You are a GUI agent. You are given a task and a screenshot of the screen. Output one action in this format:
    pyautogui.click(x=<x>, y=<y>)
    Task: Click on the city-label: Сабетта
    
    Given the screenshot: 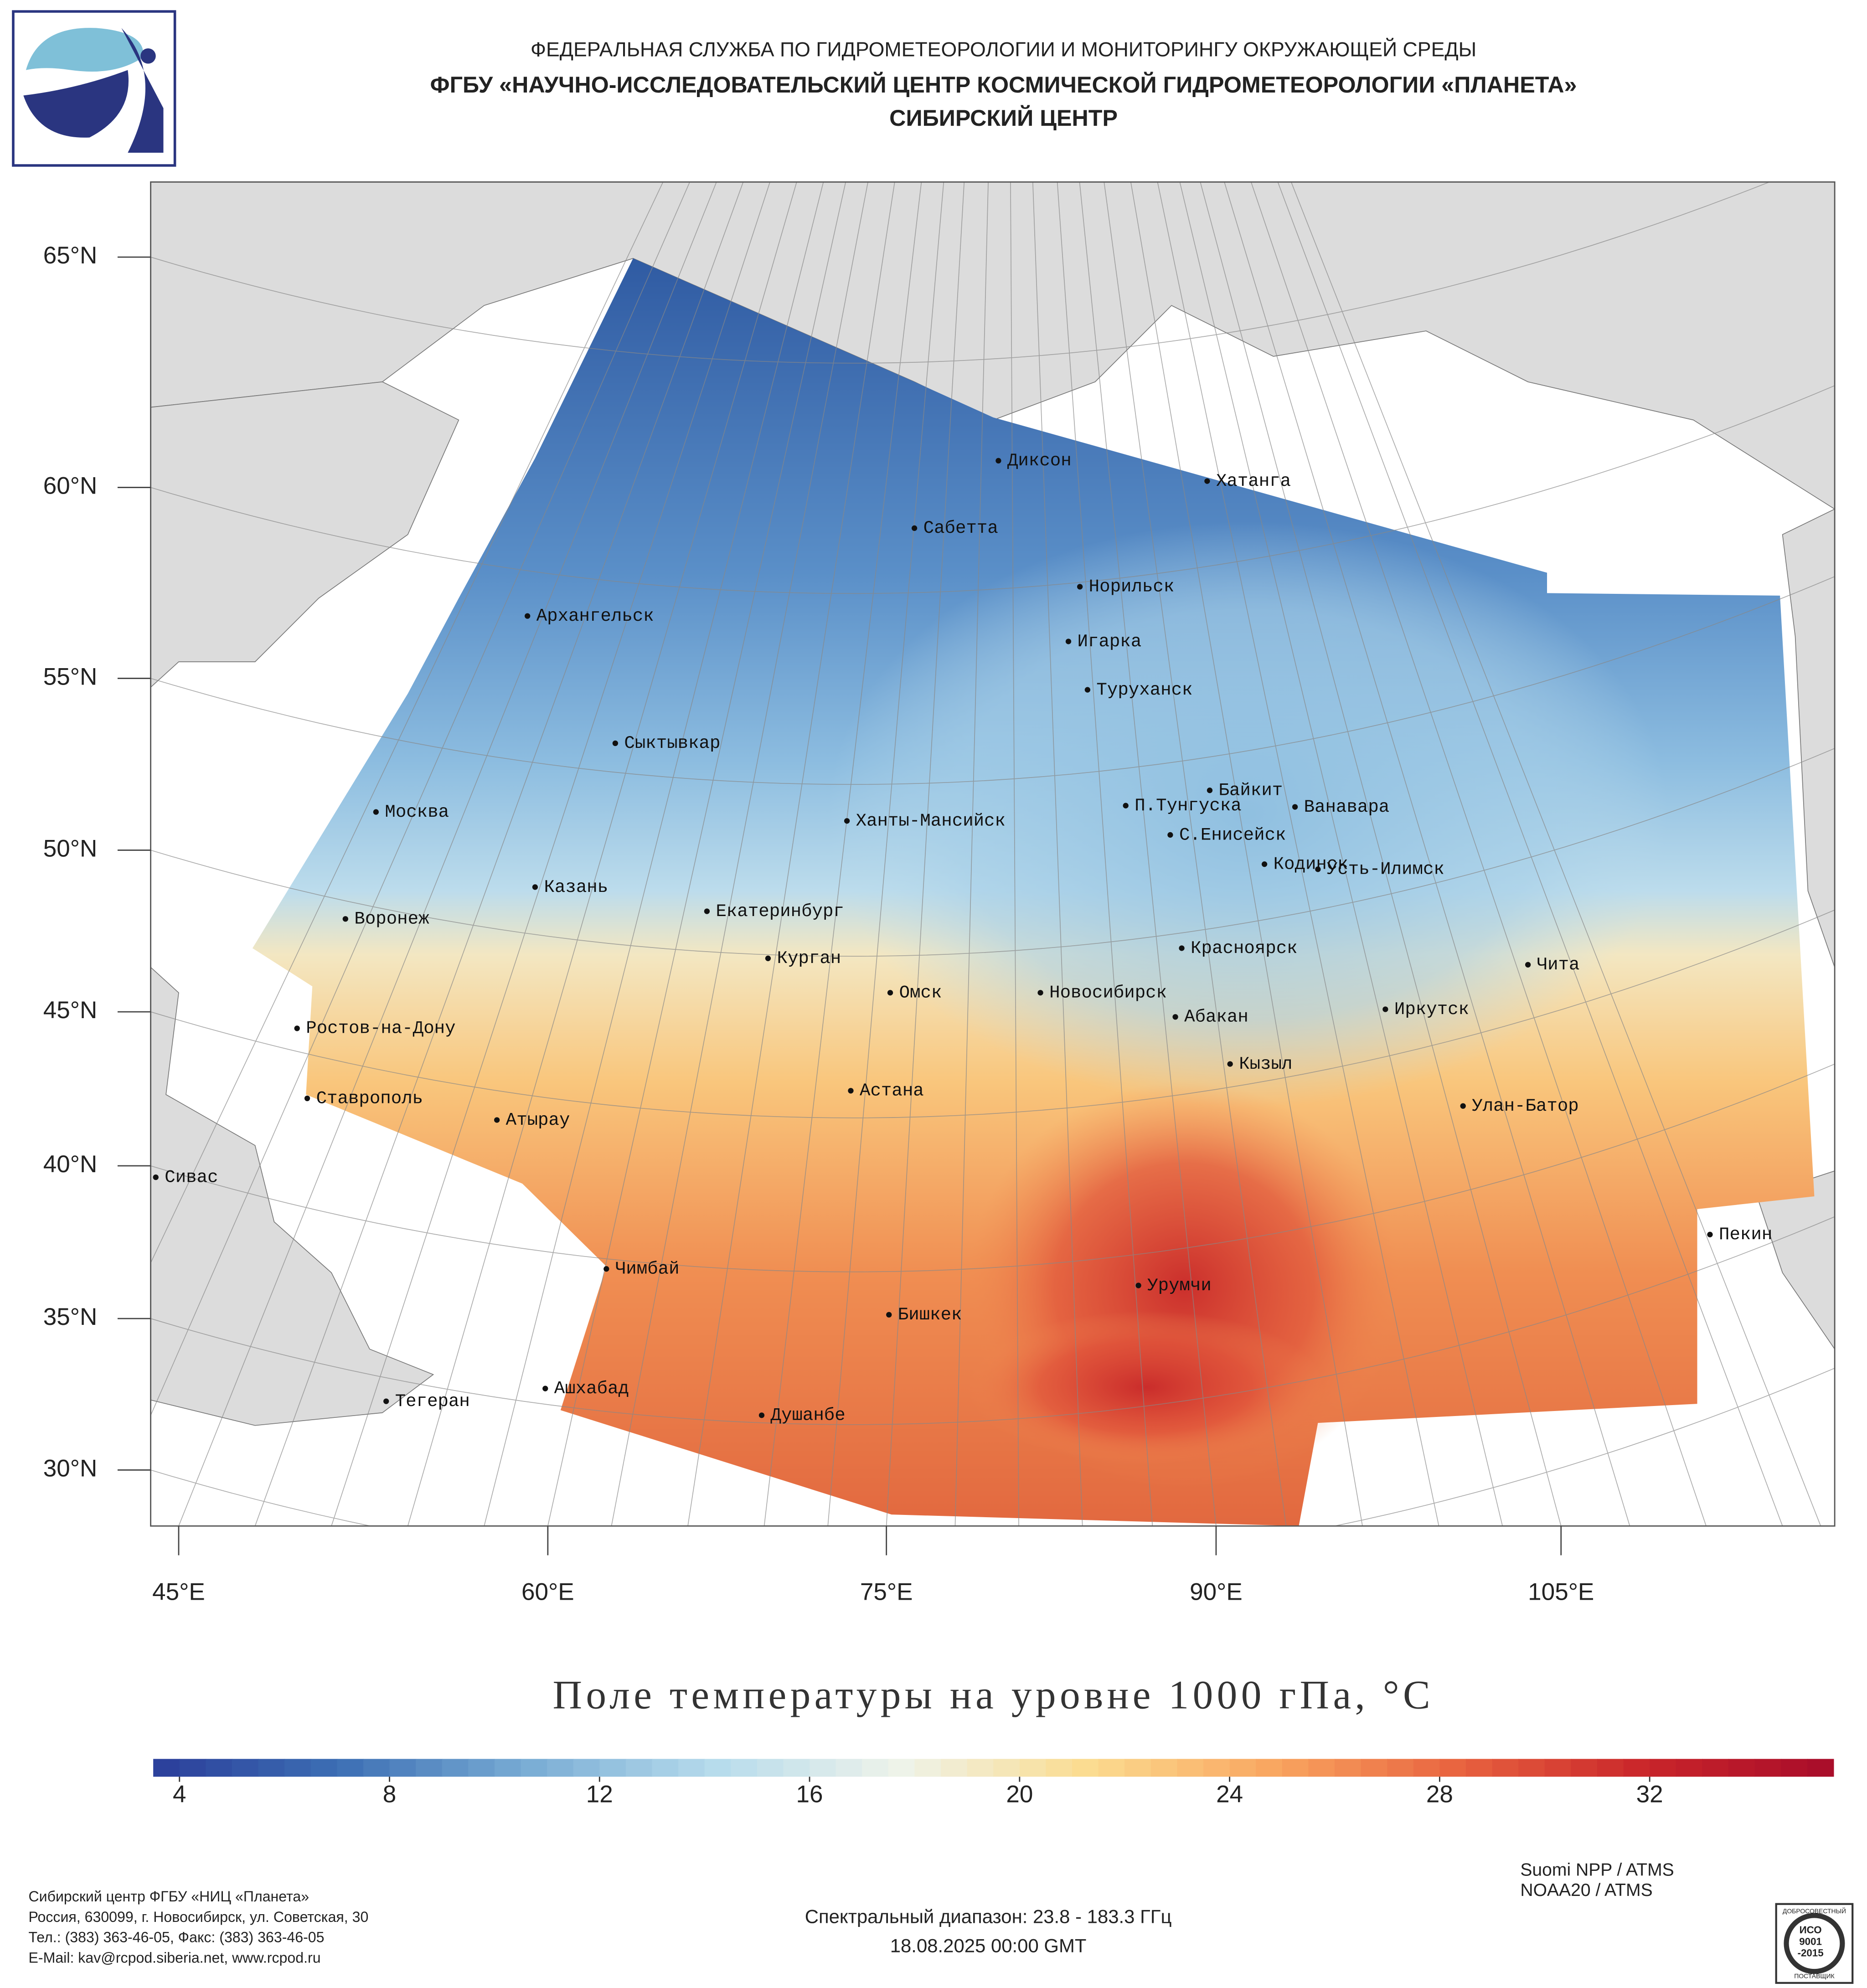 What is the action you would take?
    pyautogui.click(x=960, y=528)
    